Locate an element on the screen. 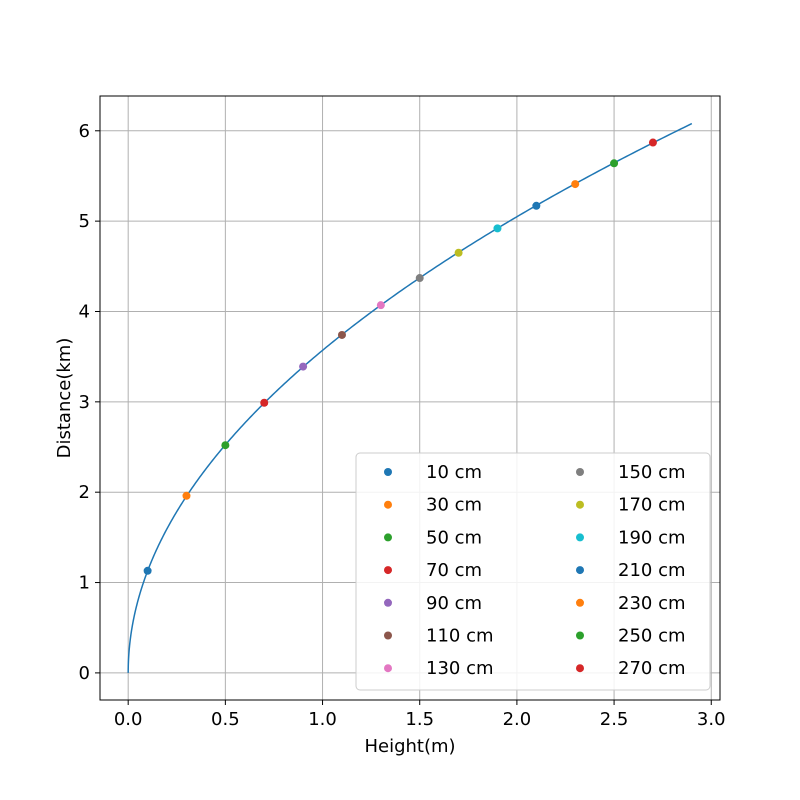 The width and height of the screenshot is (800, 800). legend-label: 150 cm is located at coordinates (652, 472).